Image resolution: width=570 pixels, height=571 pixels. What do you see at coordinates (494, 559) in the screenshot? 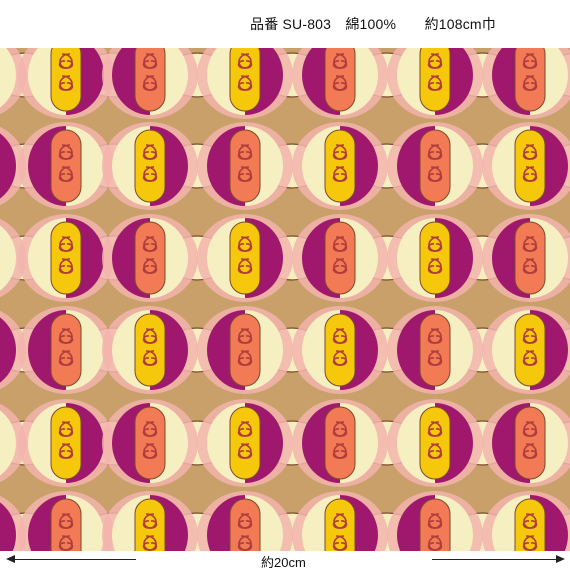
I see `scale-line-right` at bounding box center [494, 559].